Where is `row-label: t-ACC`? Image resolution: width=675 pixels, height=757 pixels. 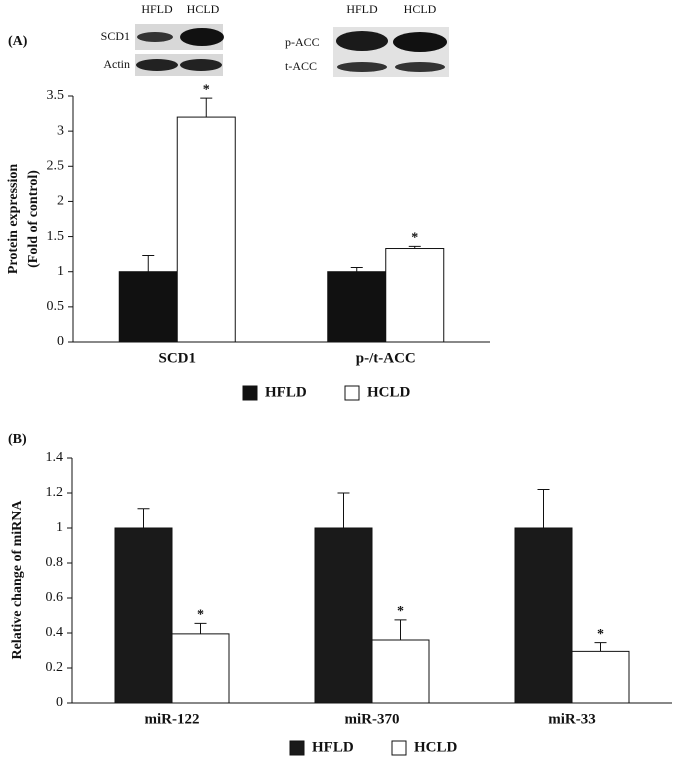 row-label: t-ACC is located at coordinates (301, 66).